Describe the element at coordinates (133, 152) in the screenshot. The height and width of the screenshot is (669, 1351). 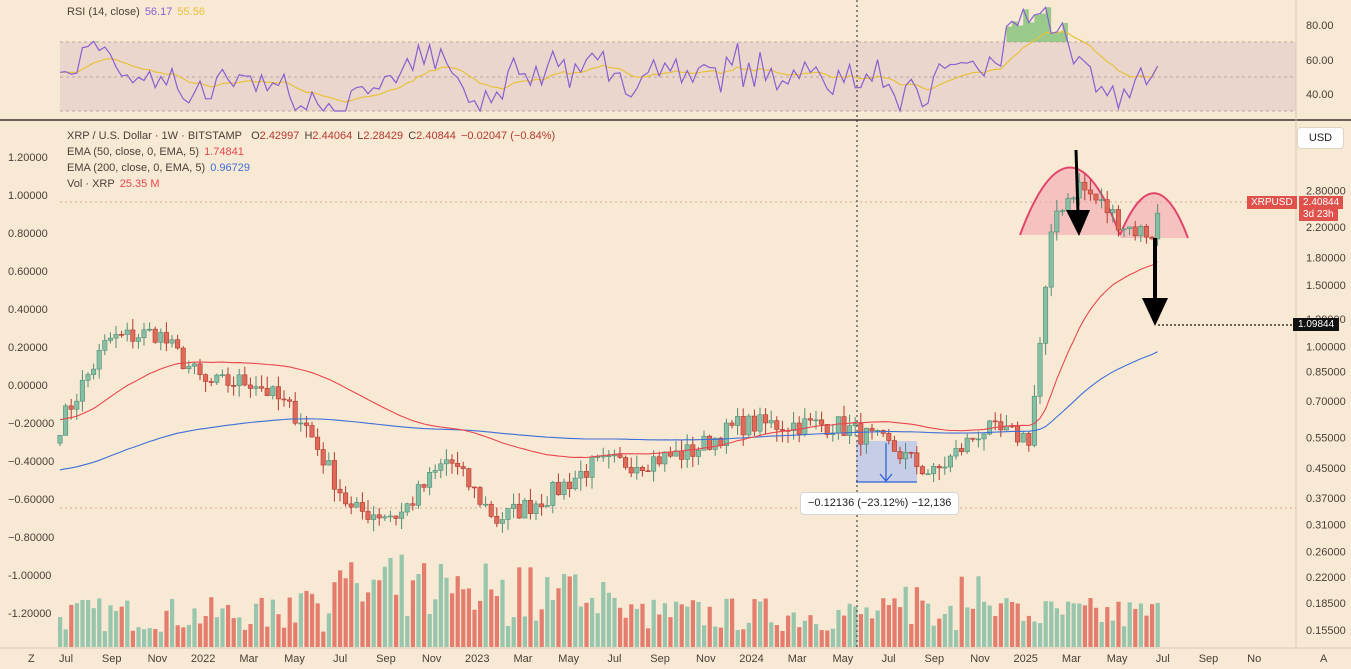
I see `ema50-label: EMA (50, close, 0, EMA, 5)` at that location.